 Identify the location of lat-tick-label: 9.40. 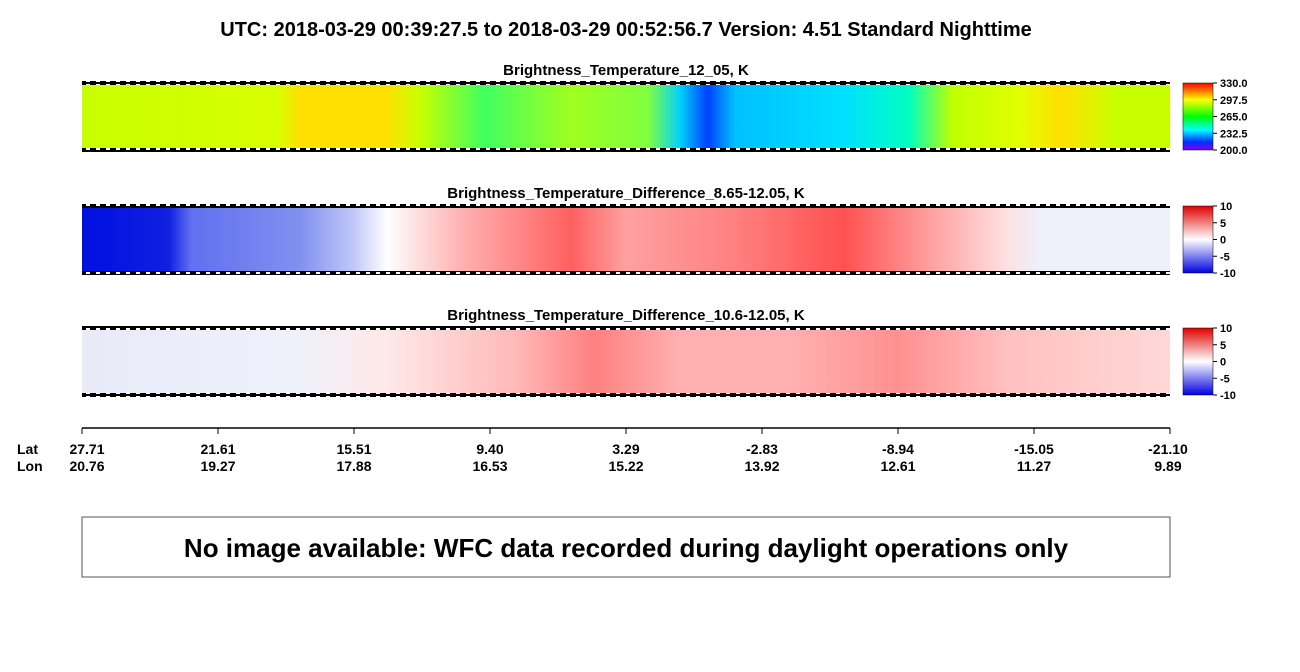
(489, 449).